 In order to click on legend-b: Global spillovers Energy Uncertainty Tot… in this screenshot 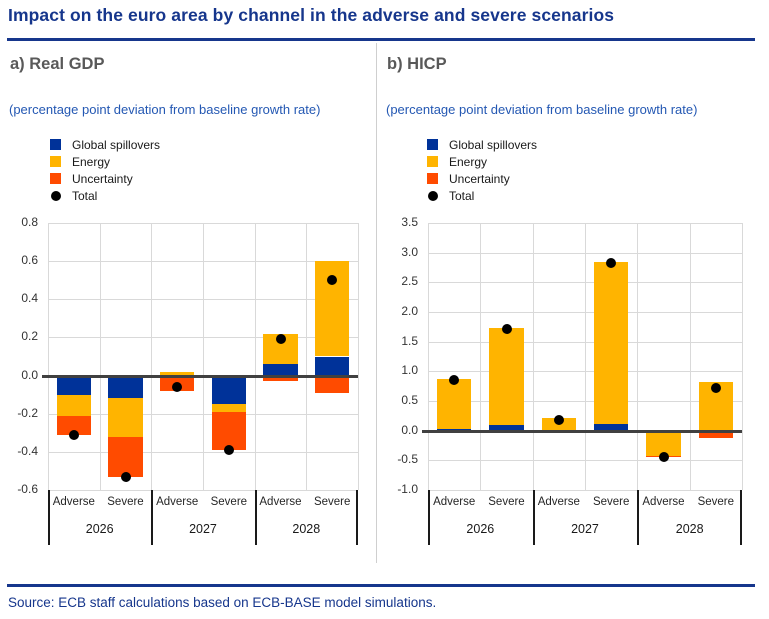, I will do `click(482, 170)`.